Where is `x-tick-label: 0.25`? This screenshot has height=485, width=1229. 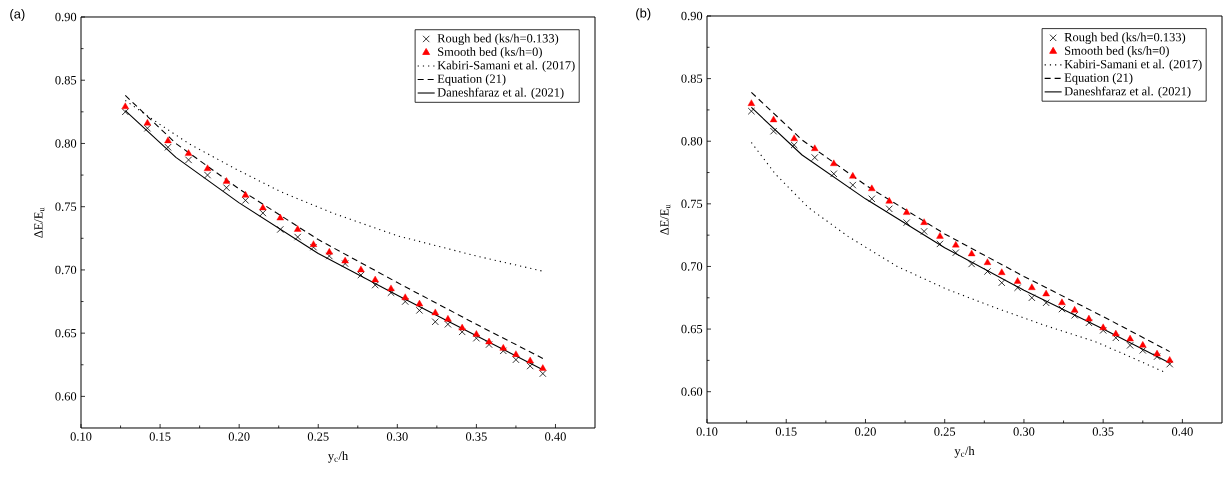
x-tick-label: 0.25 is located at coordinates (318, 436).